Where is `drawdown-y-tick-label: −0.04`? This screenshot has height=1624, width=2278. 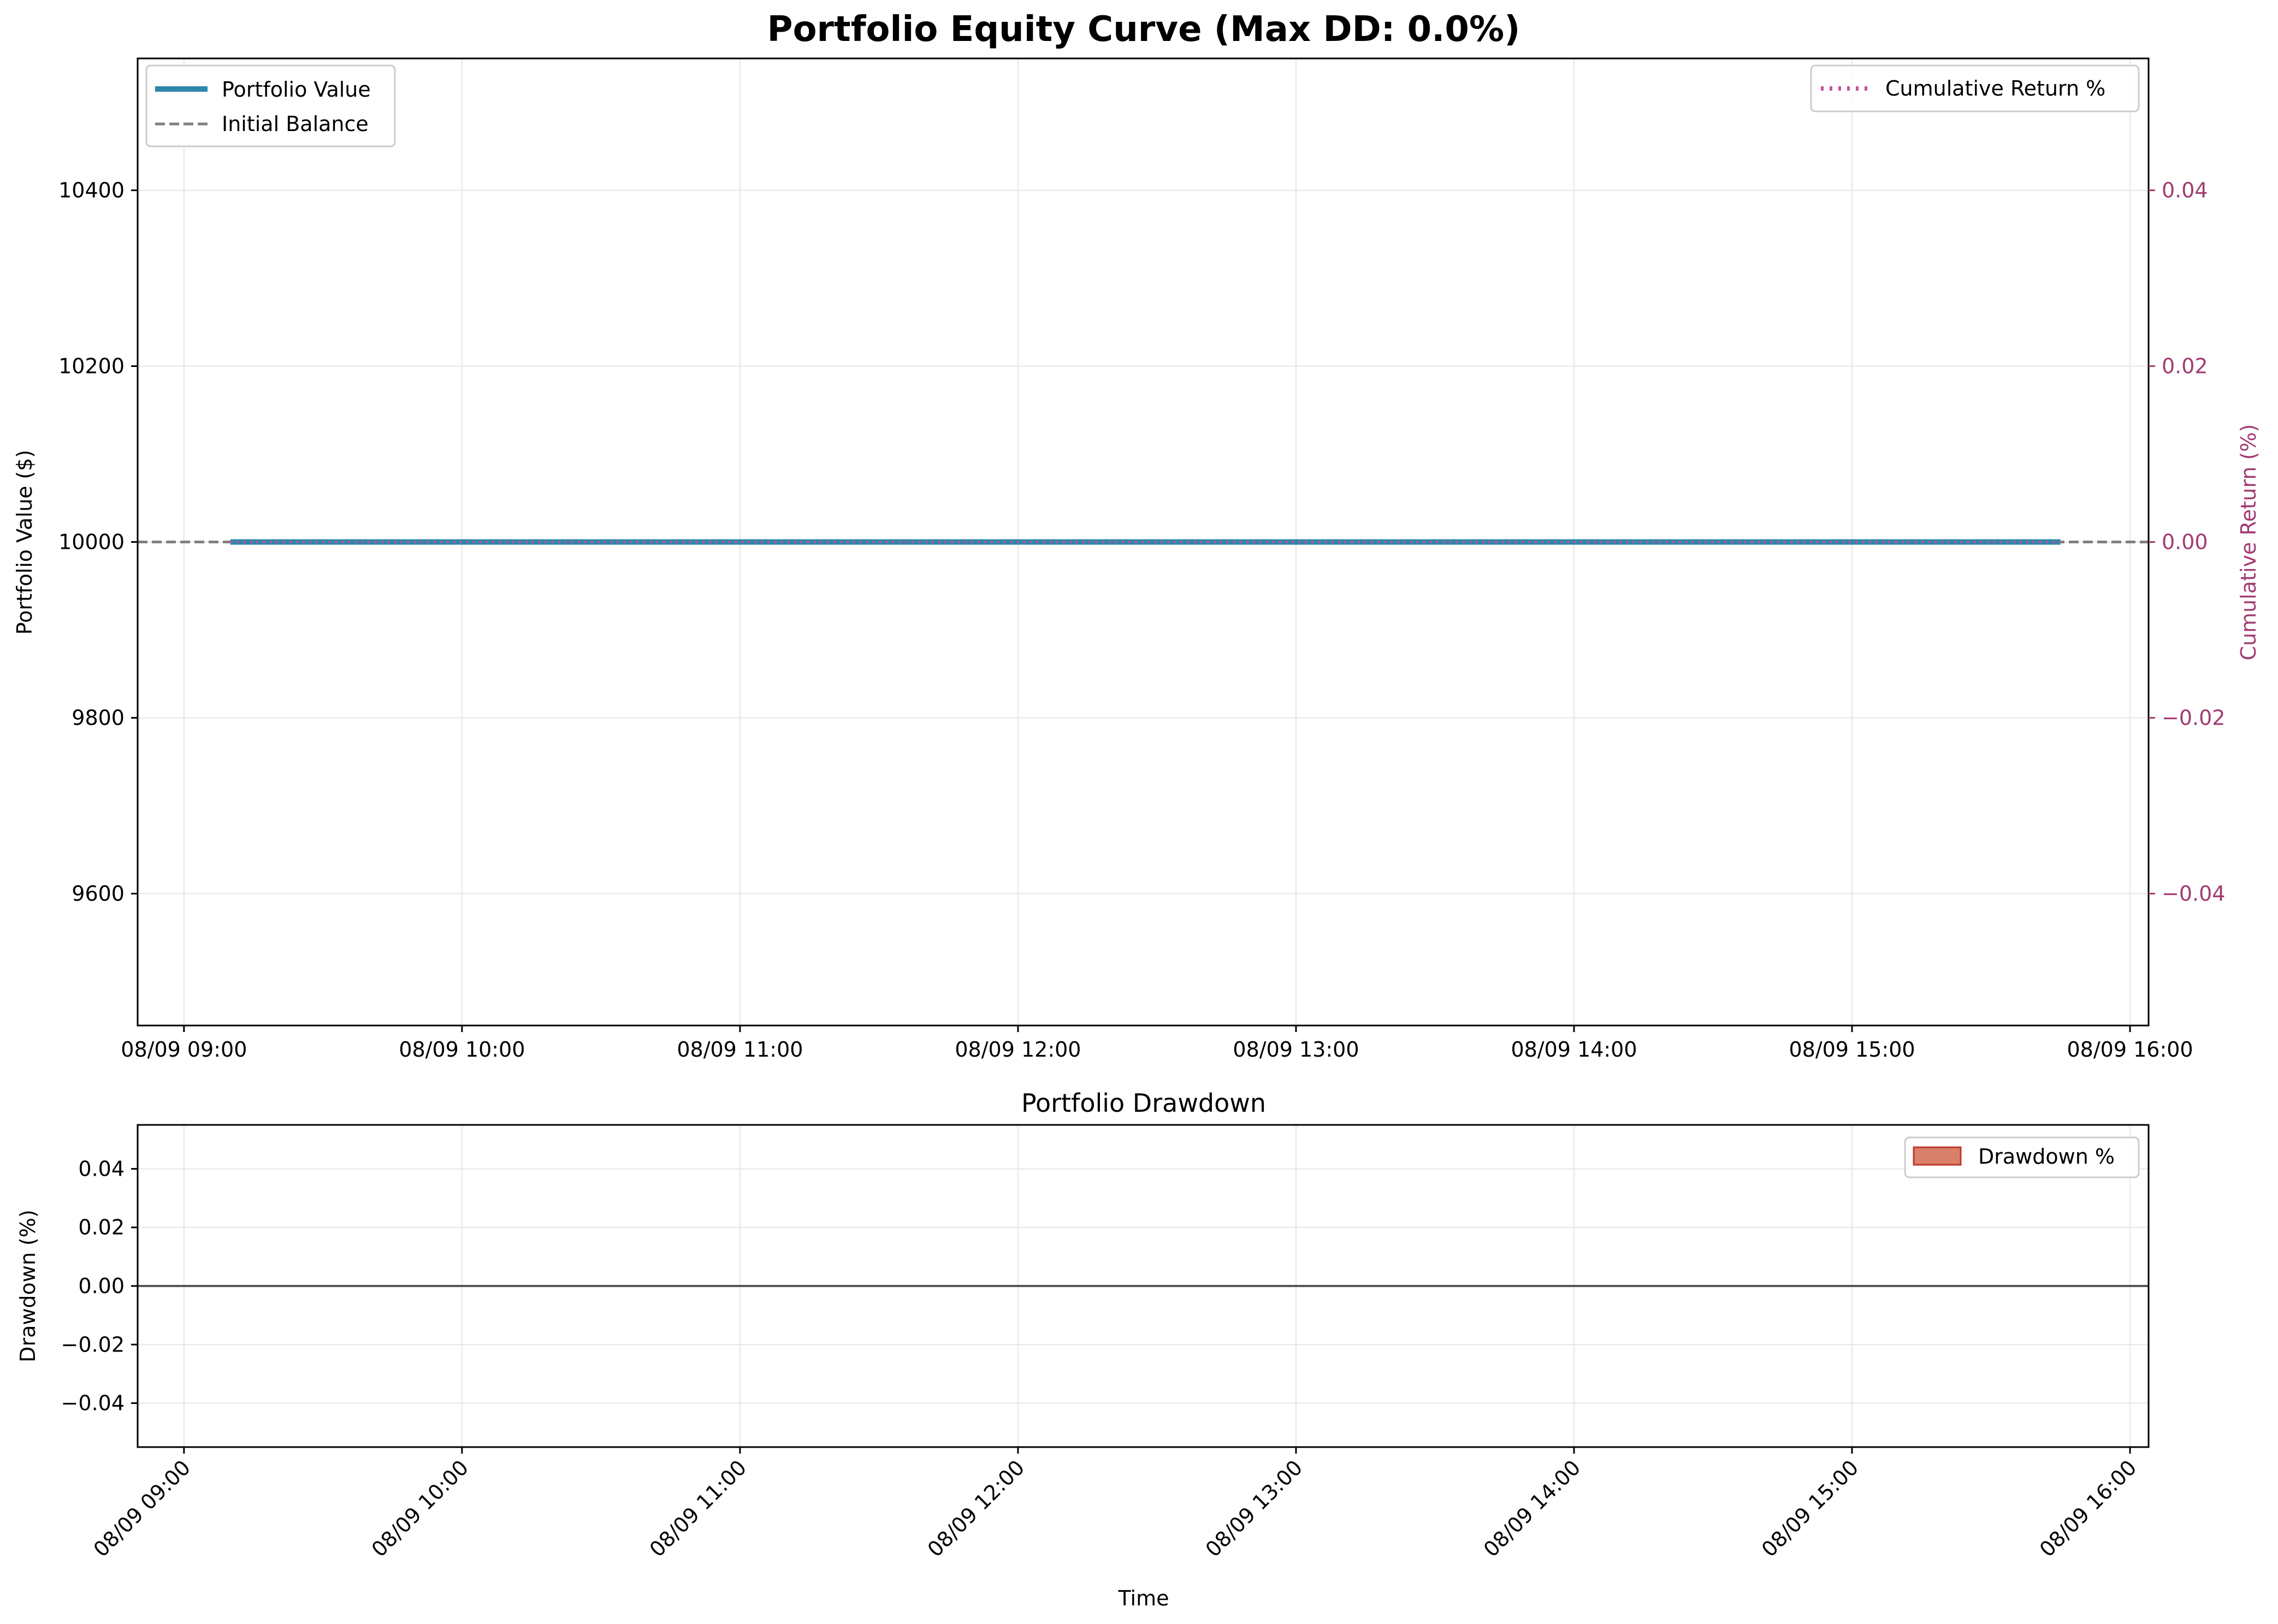
drawdown-y-tick-label: −0.04 is located at coordinates (93, 1403).